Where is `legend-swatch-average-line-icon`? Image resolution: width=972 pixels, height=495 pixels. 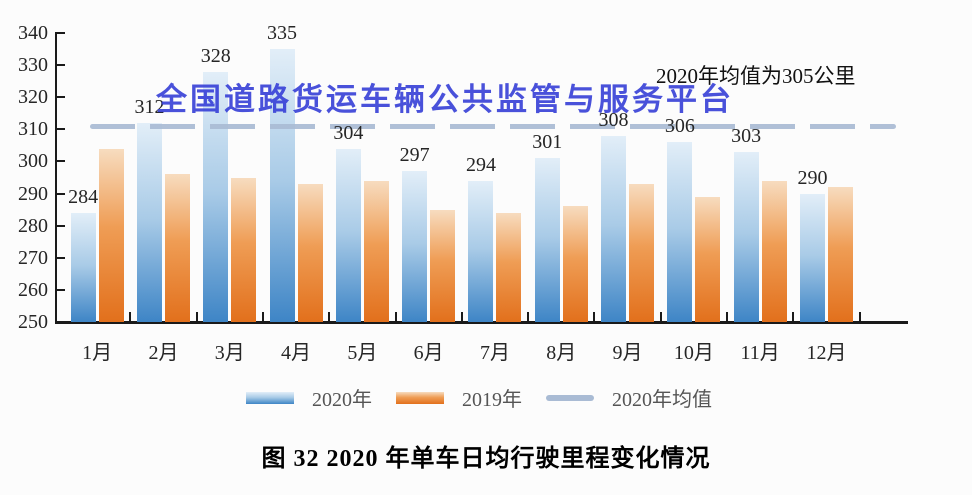
legend-swatch-average-line-icon is located at coordinates (570, 397).